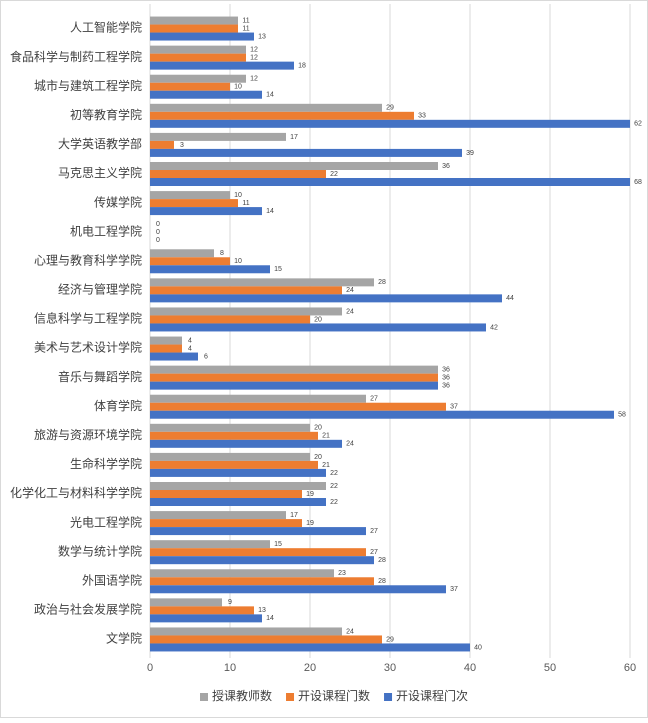 The height and width of the screenshot is (723, 648). I want to click on data-label: 3, so click(182, 145).